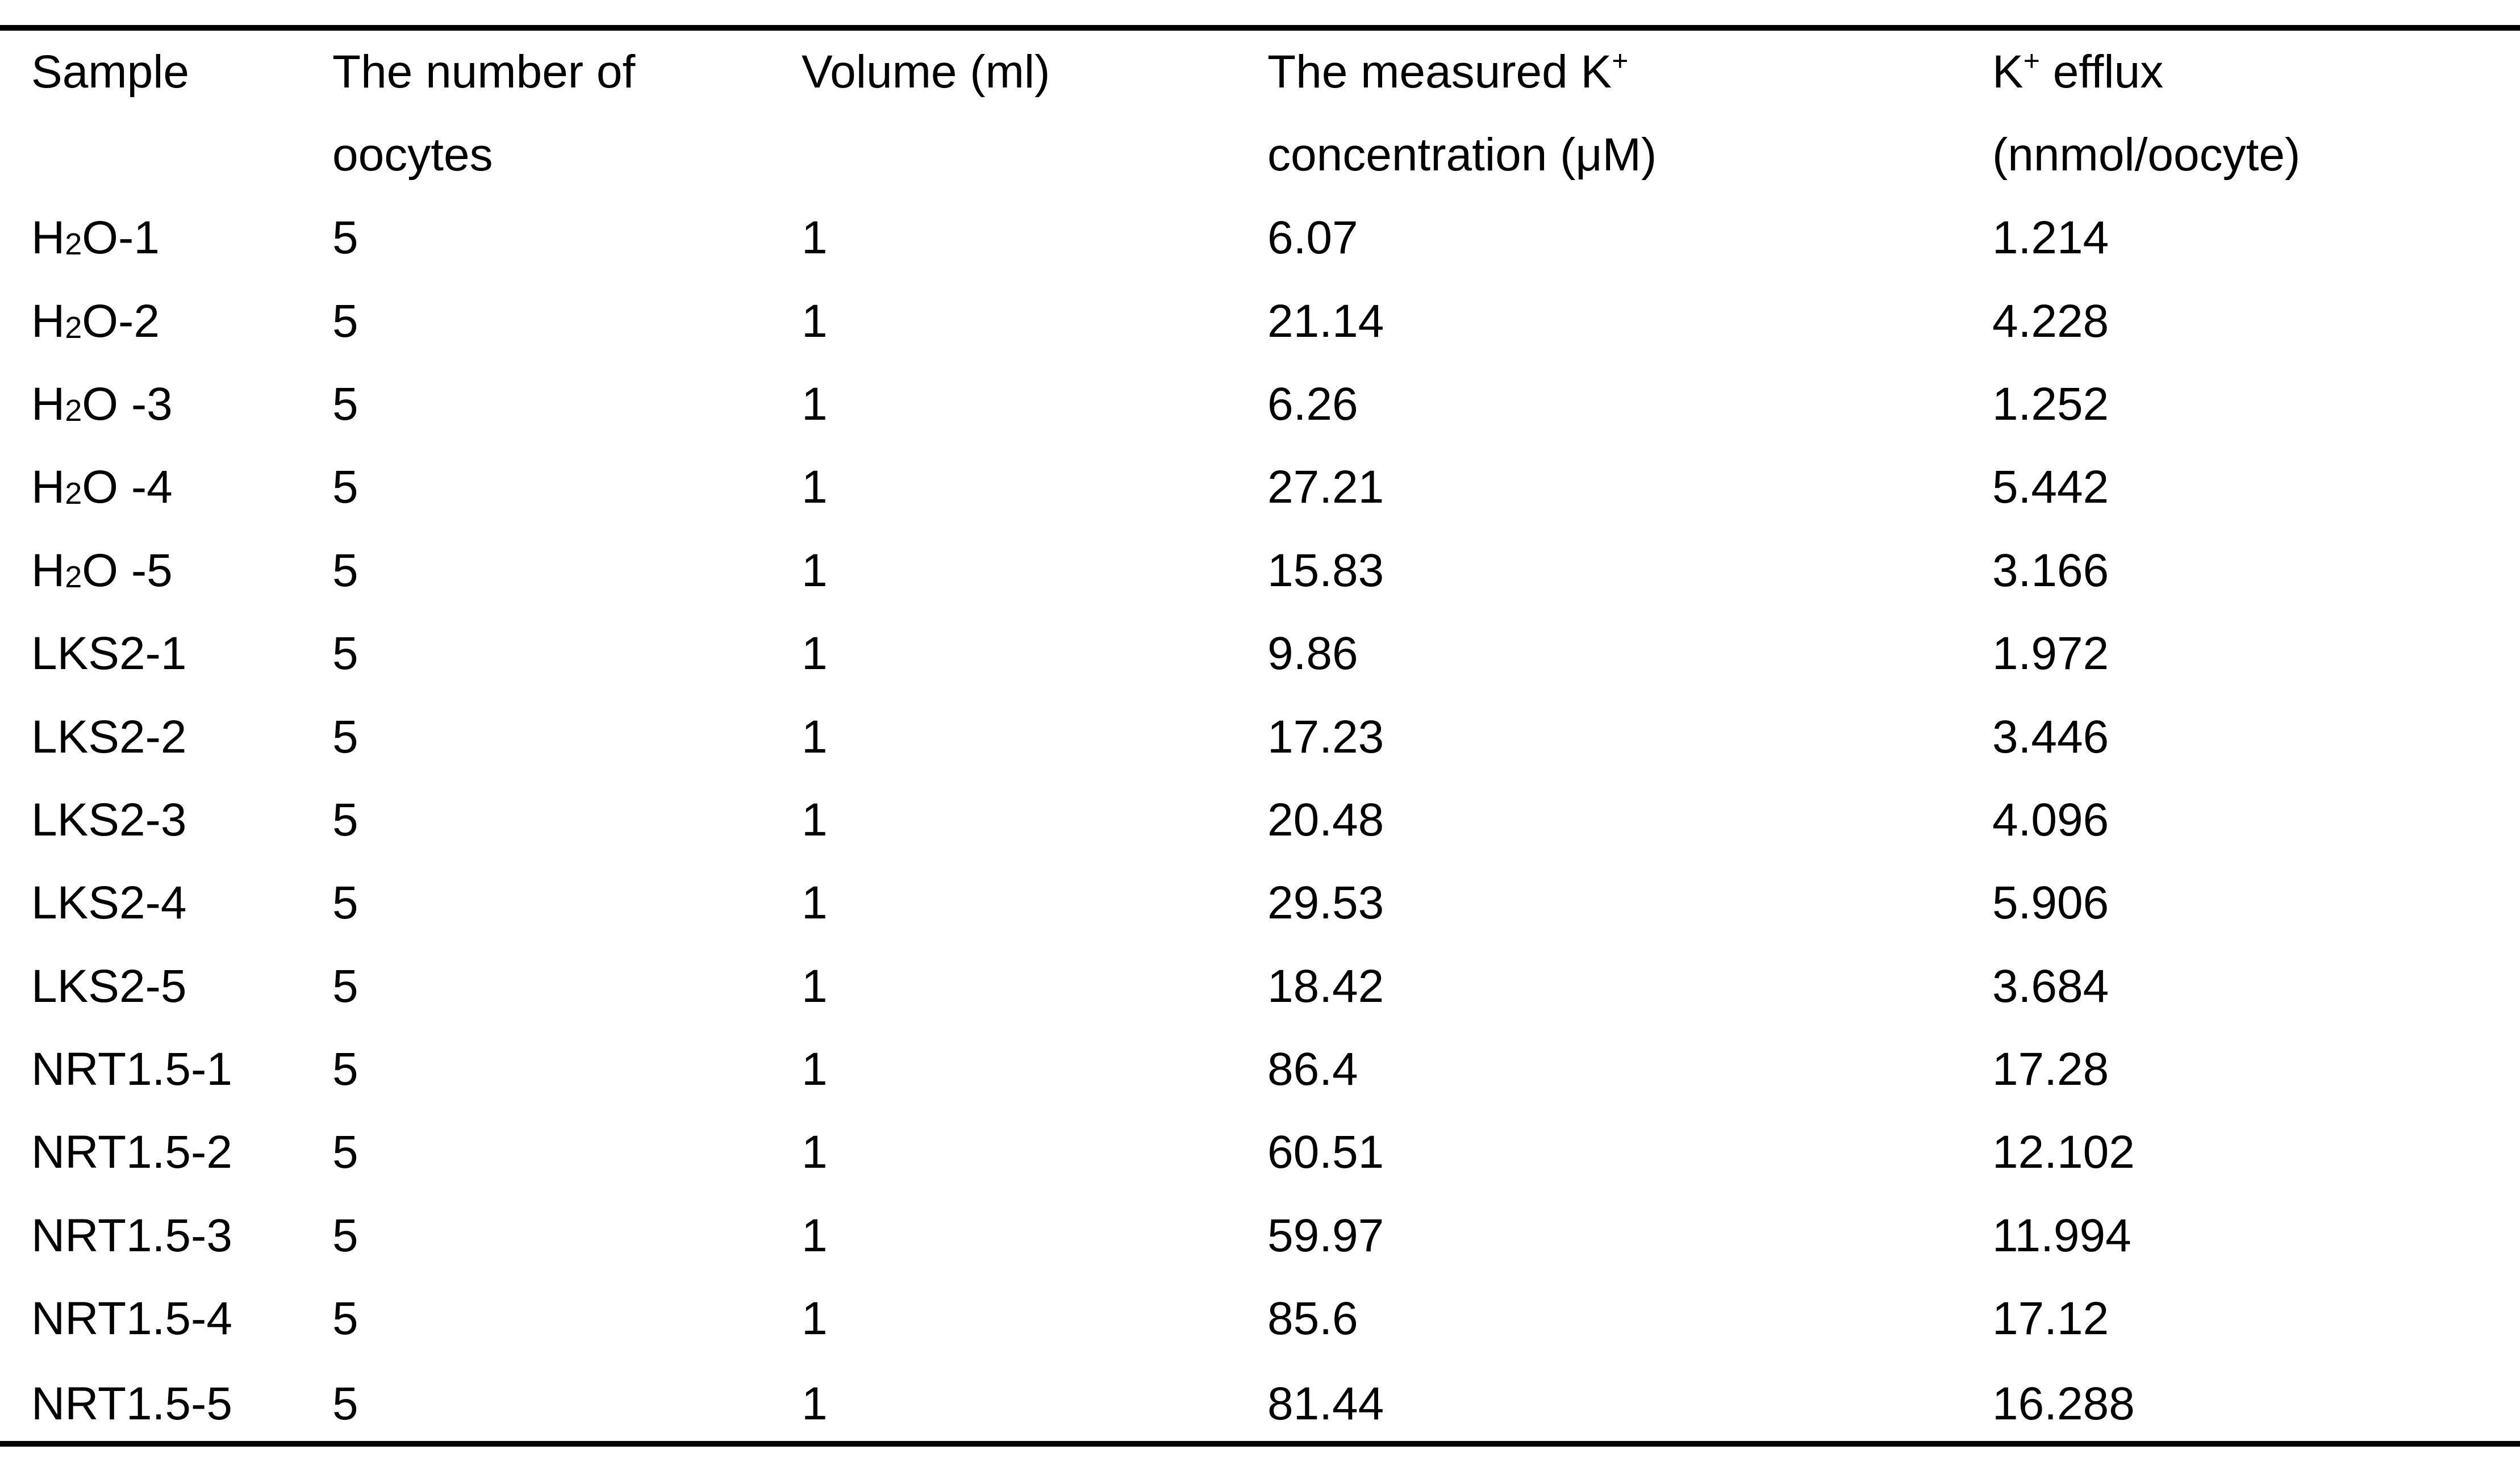 This screenshot has height=1458, width=2520. What do you see at coordinates (1325, 1235) in the screenshot?
I see `cell-concentration: 59.97` at bounding box center [1325, 1235].